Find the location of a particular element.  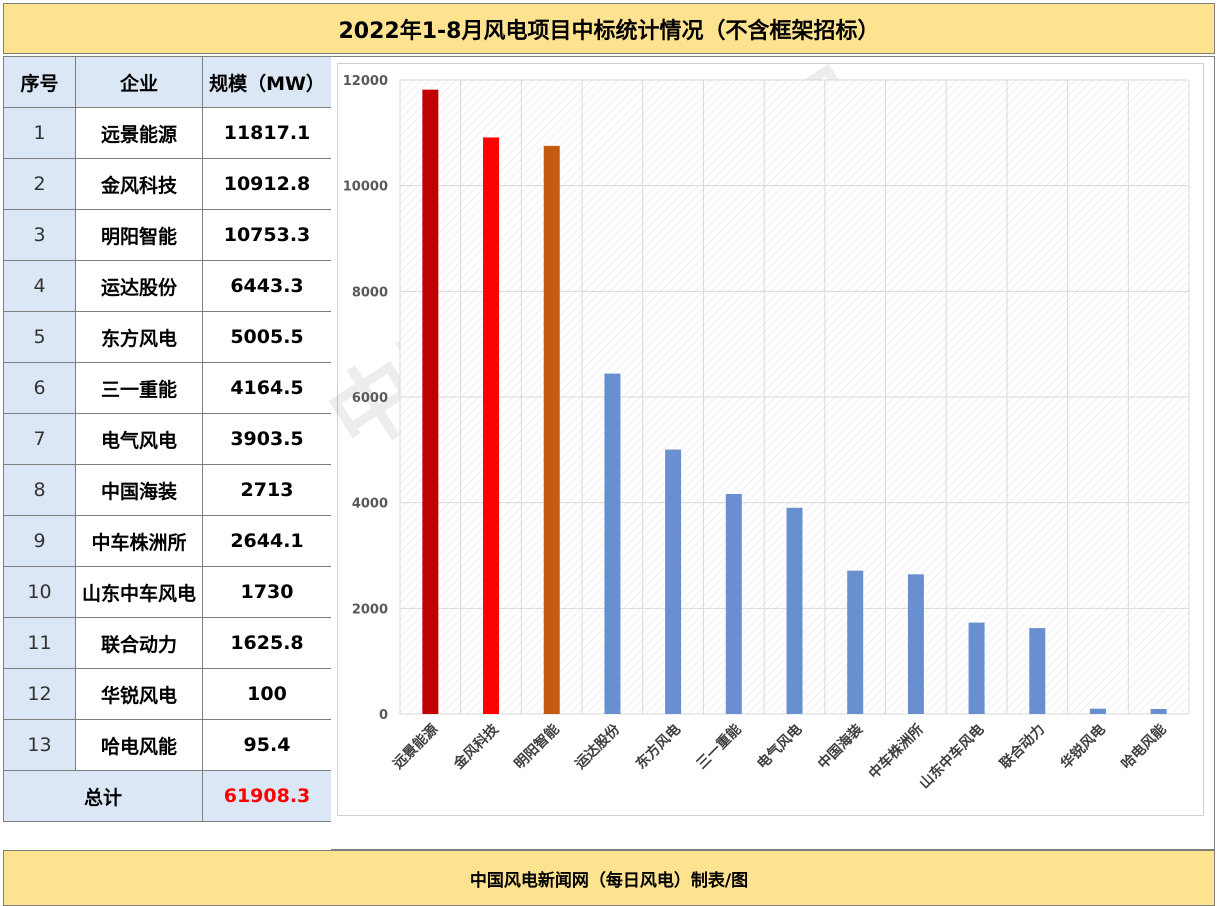

x-tick-label: 山东中车风电 is located at coordinates (951, 756).